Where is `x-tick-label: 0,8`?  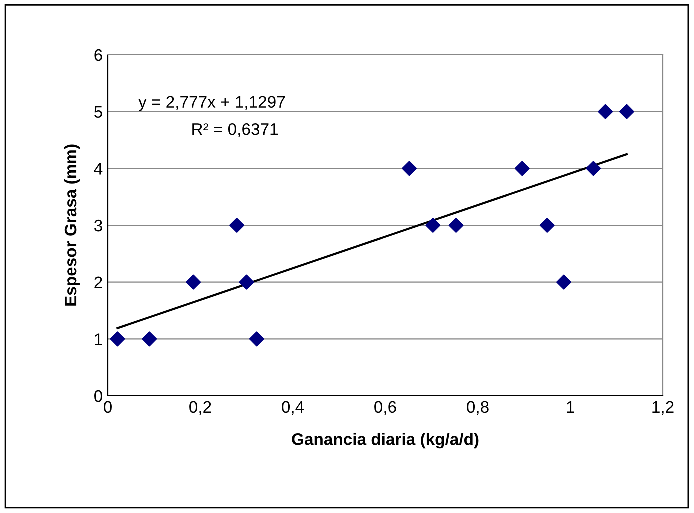
x-tick-label: 0,8 is located at coordinates (478, 408).